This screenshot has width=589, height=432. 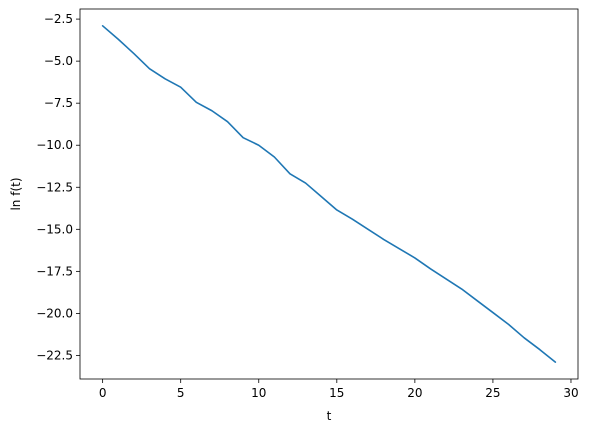 I want to click on x-axis-ticks: 0 5 10 15 20 25 30, so click(x=339, y=389).